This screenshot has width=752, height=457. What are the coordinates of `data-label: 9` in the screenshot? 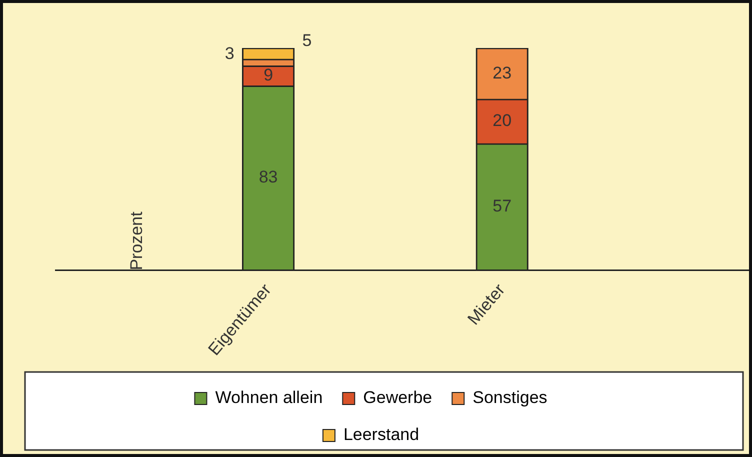 It's located at (269, 74).